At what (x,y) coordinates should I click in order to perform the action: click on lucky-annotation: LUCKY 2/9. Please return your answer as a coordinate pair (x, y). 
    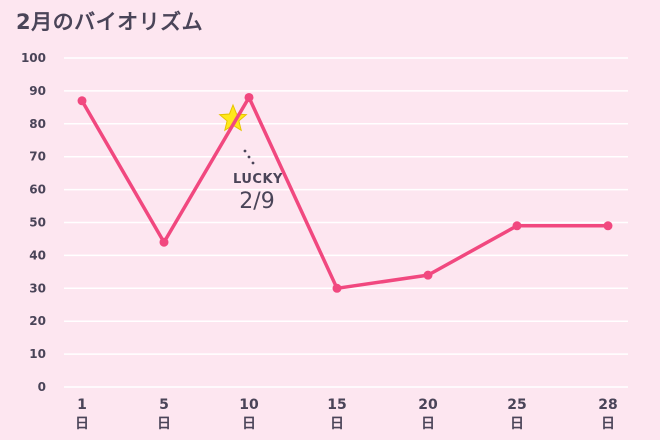
    Looking at the image, I should click on (250, 158).